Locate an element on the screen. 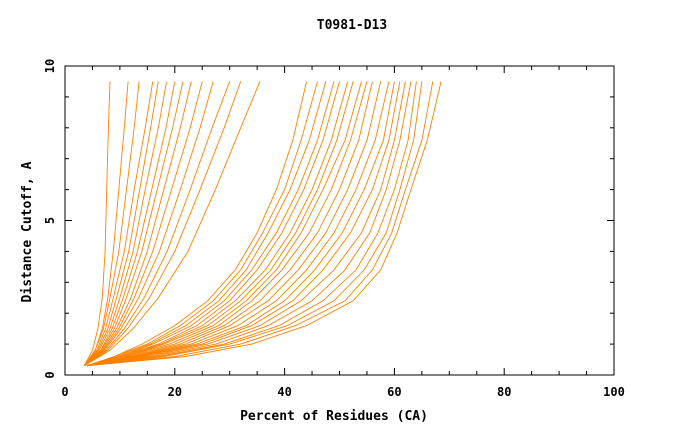  y-tick-label: 0 is located at coordinates (50, 374).